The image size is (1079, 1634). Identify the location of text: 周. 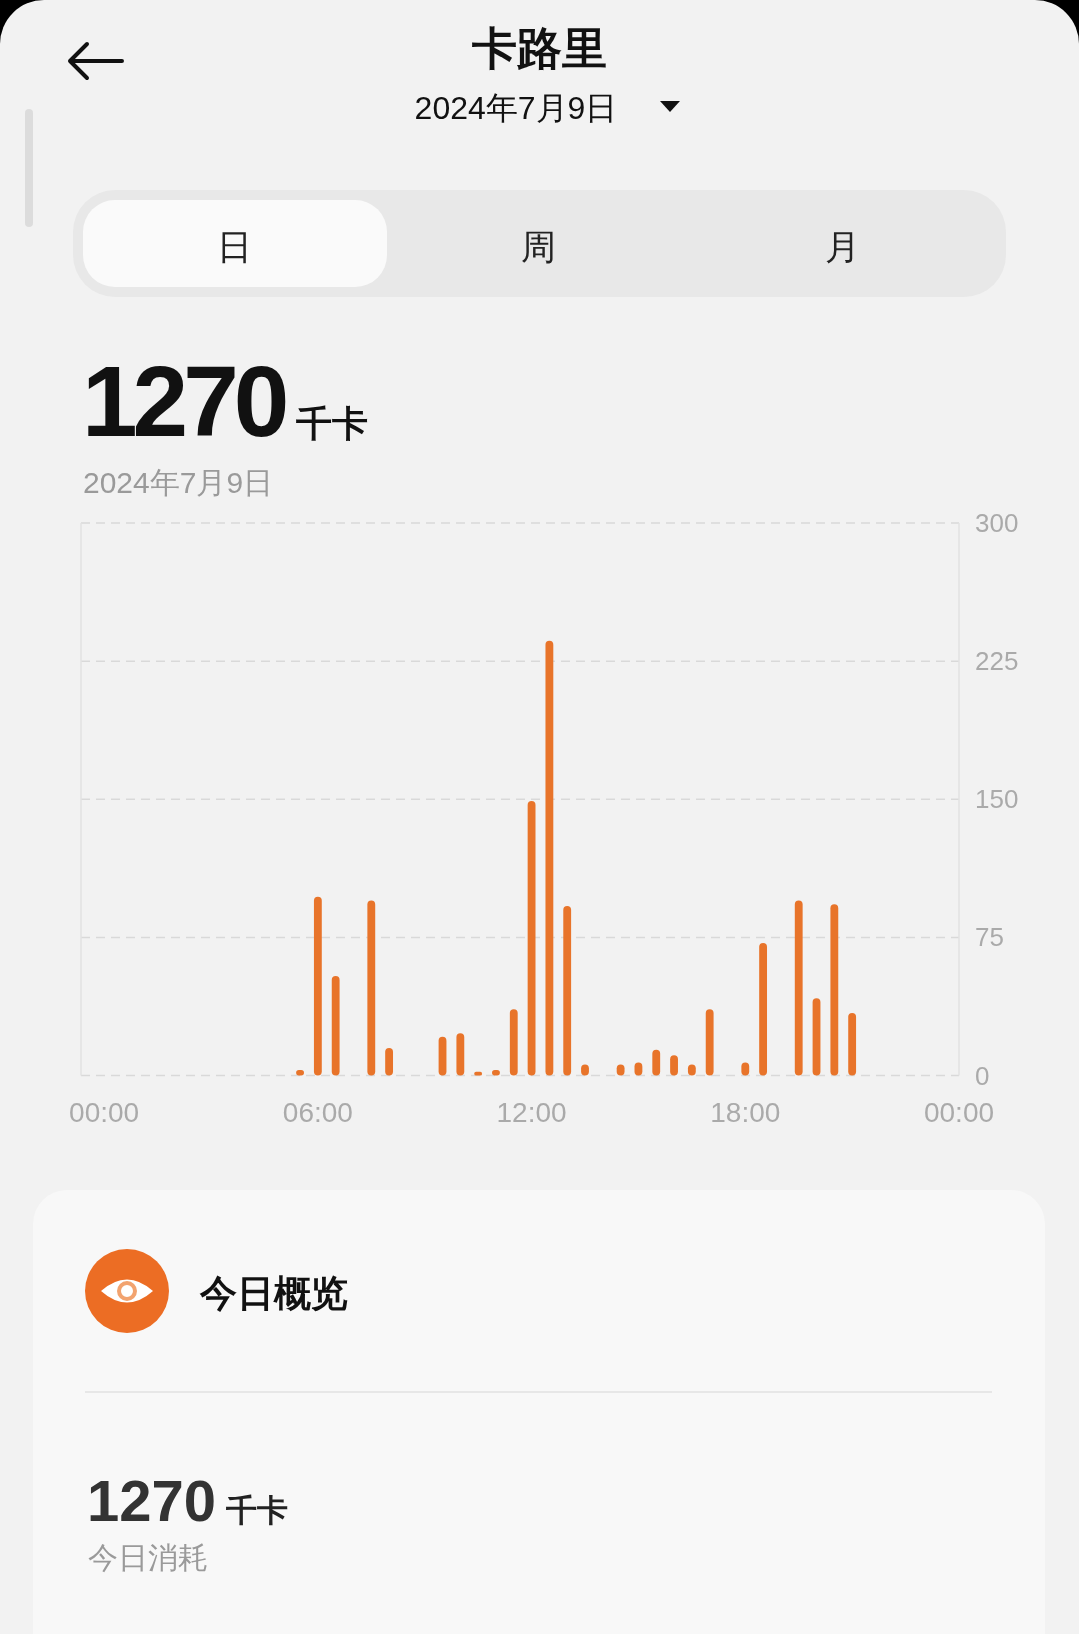
(538, 246).